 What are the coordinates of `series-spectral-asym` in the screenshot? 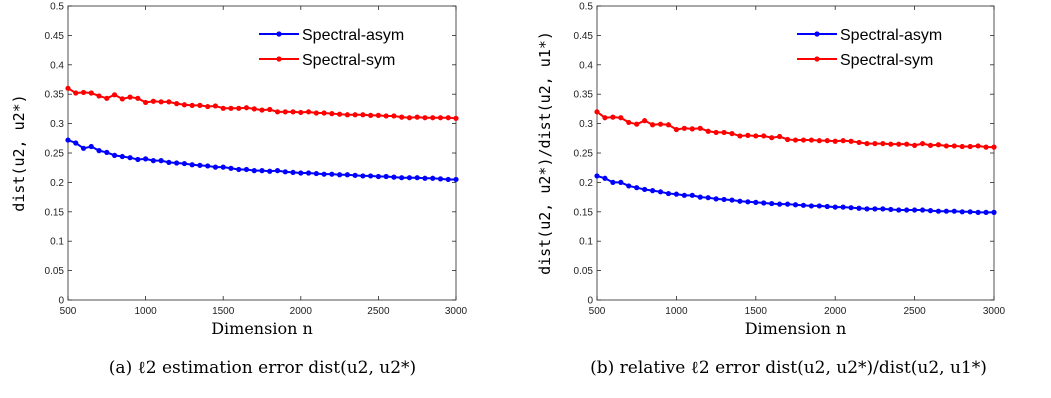 It's located at (795, 194).